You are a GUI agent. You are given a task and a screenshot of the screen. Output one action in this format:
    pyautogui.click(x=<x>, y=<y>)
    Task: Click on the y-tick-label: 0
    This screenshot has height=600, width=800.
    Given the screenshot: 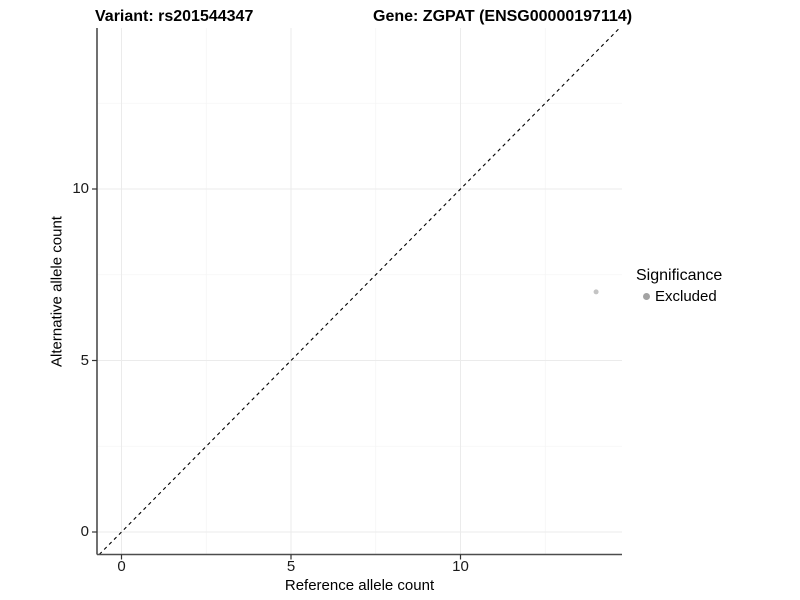 What is the action you would take?
    pyautogui.click(x=84, y=531)
    